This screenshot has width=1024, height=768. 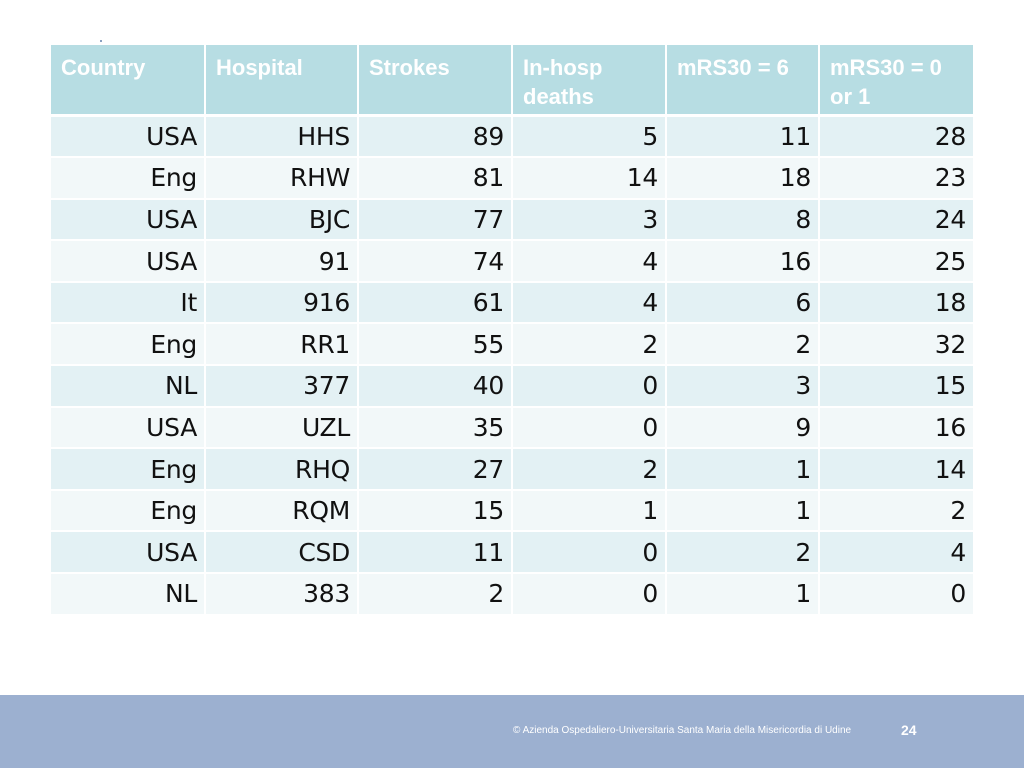 I want to click on table-row: NL 383 2 0 1 0, so click(x=512, y=594).